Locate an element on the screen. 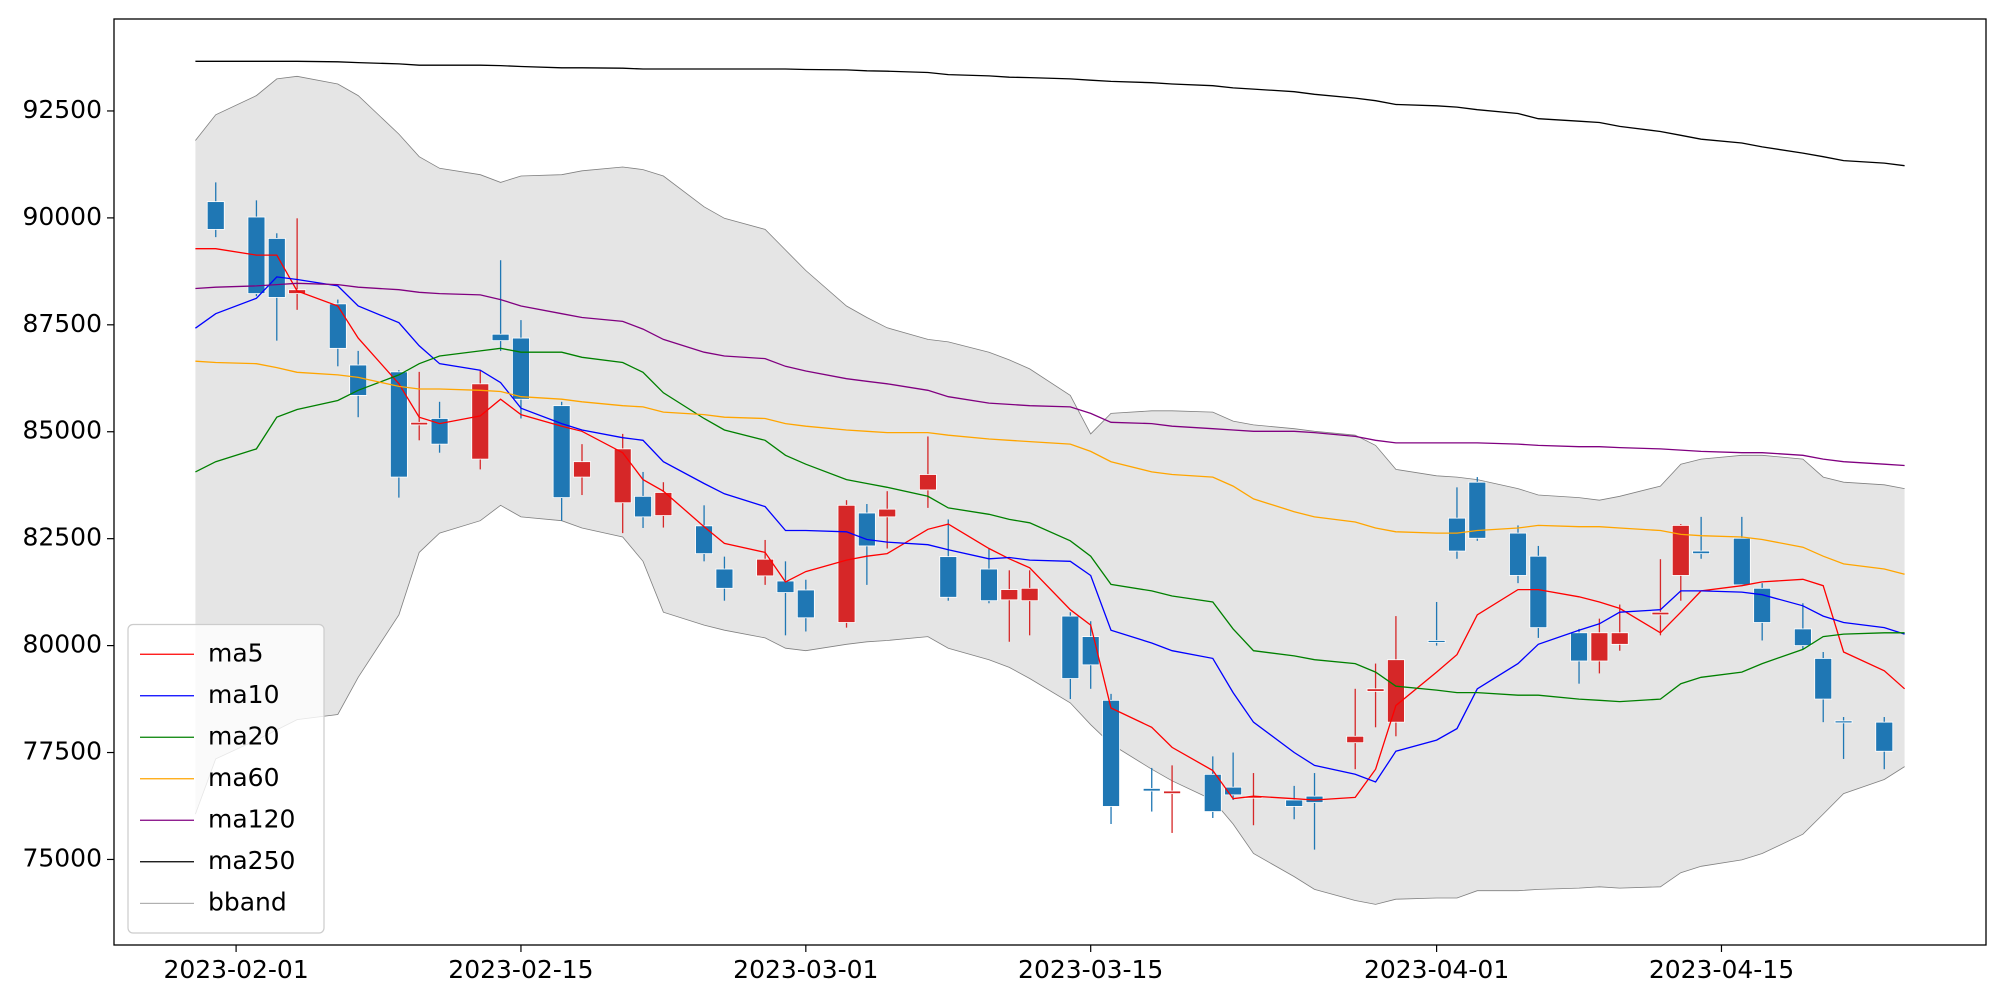  y-tick-label: 75000 is located at coordinates (62, 857).